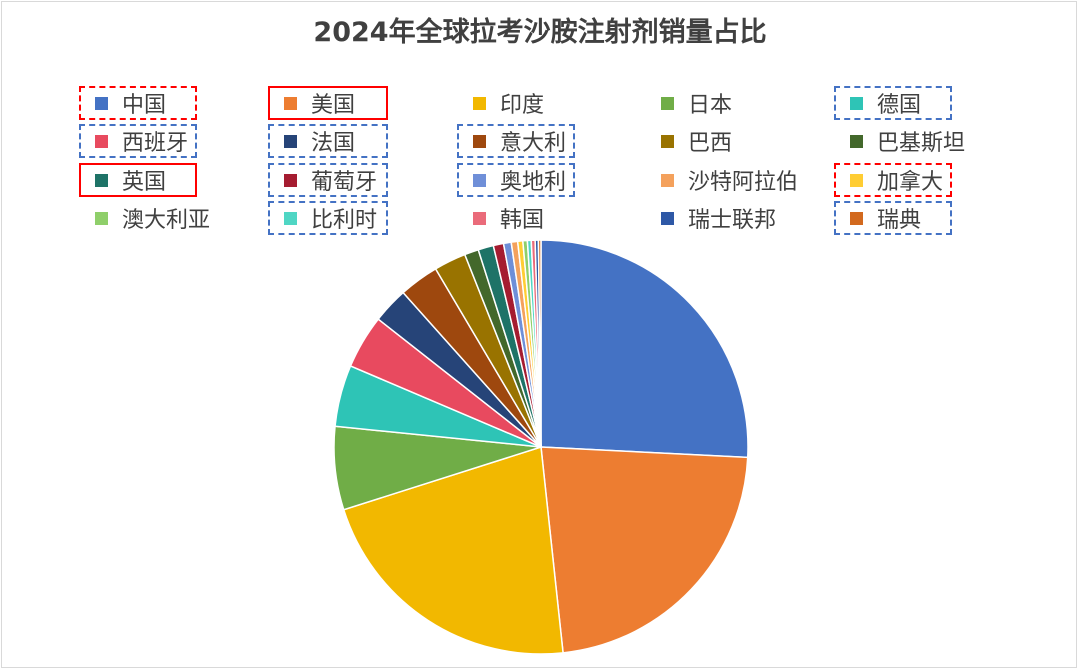  I want to click on legend-label: 葡萄牙, so click(344, 182).